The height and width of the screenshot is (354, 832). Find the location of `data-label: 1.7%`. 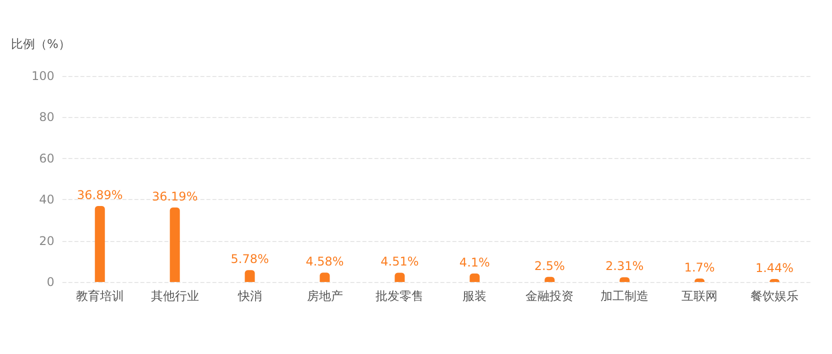

data-label: 1.7% is located at coordinates (699, 267).